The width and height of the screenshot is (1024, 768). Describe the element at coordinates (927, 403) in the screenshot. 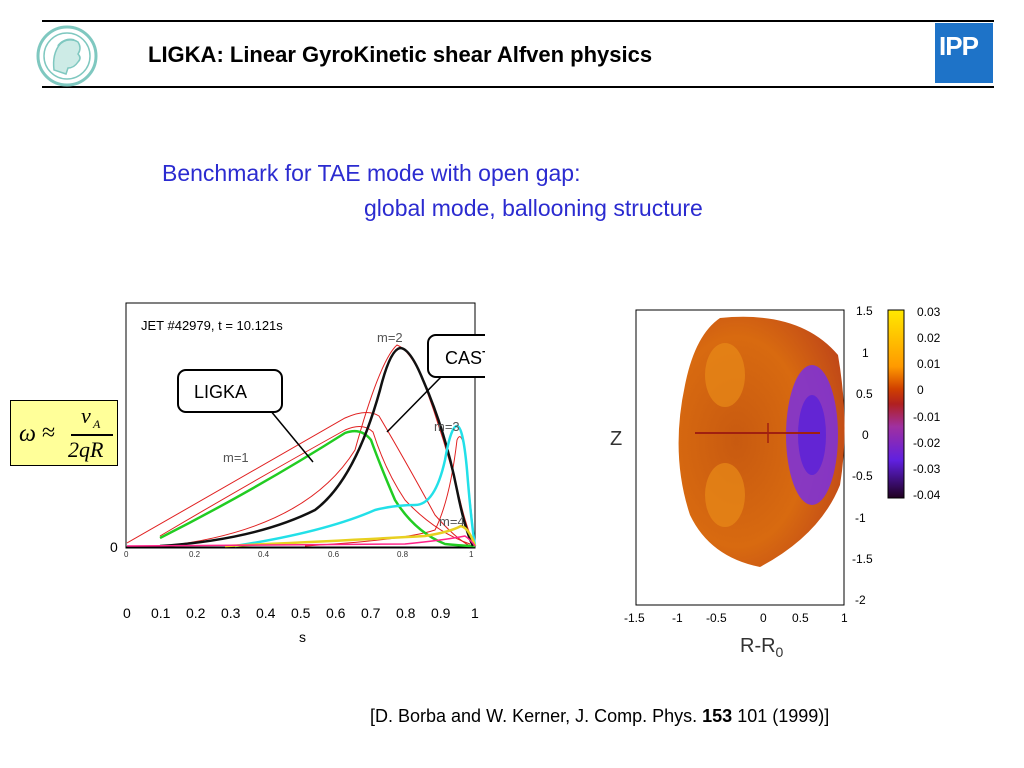

I see `colorbar-tick-labels: 0.03 0.02 0.01 0 -0.01 -0.02 -0.03 -0.04` at that location.